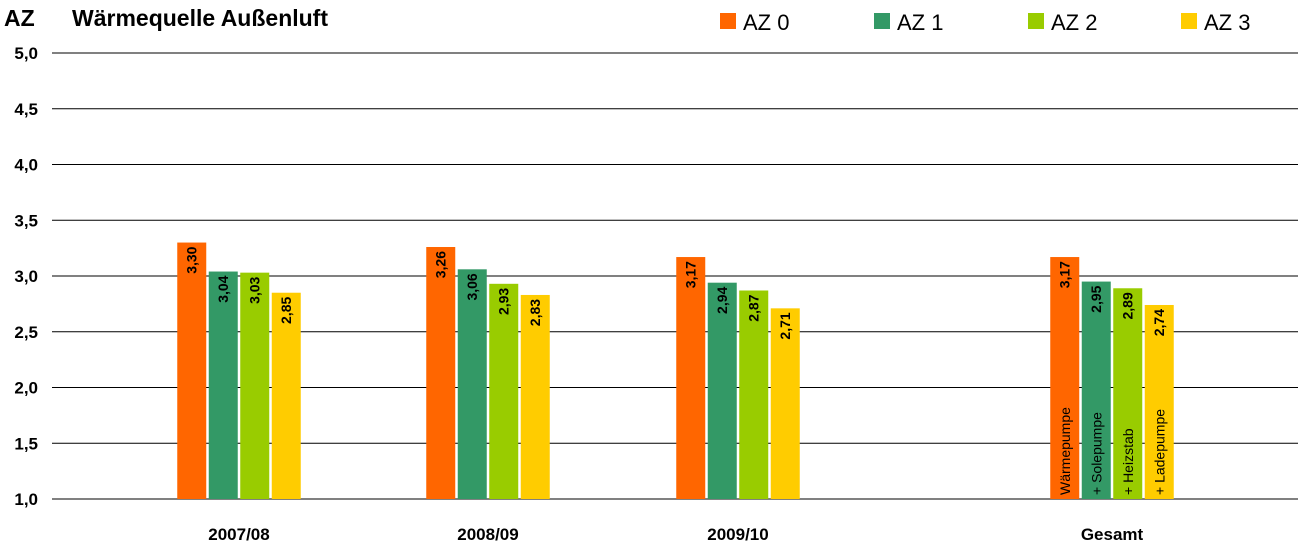 The height and width of the screenshot is (545, 1304). What do you see at coordinates (722, 299) in the screenshot?
I see `data-label: 2,94` at bounding box center [722, 299].